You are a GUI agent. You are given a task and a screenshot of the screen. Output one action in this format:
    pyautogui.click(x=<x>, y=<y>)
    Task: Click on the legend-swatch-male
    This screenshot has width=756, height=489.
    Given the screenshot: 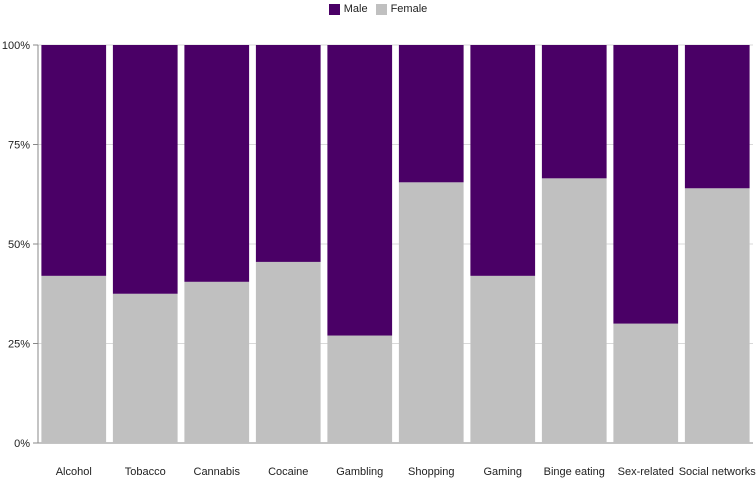 What is the action you would take?
    pyautogui.click(x=334, y=9)
    